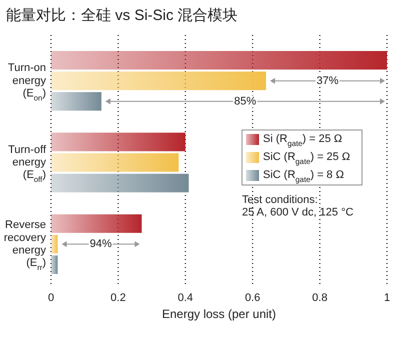 The height and width of the screenshot is (343, 394). What do you see at coordinates (252, 298) in the screenshot?
I see `x-tick-label: 0.6` at bounding box center [252, 298].